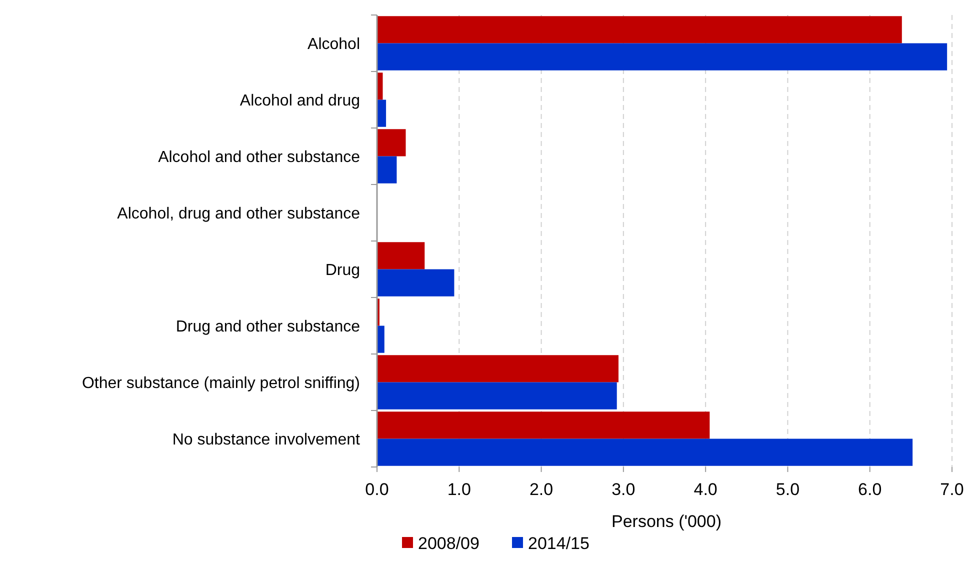  Describe the element at coordinates (221, 383) in the screenshot. I see `y-tick-label: Other substance (mainly petrol sniffing)` at that location.